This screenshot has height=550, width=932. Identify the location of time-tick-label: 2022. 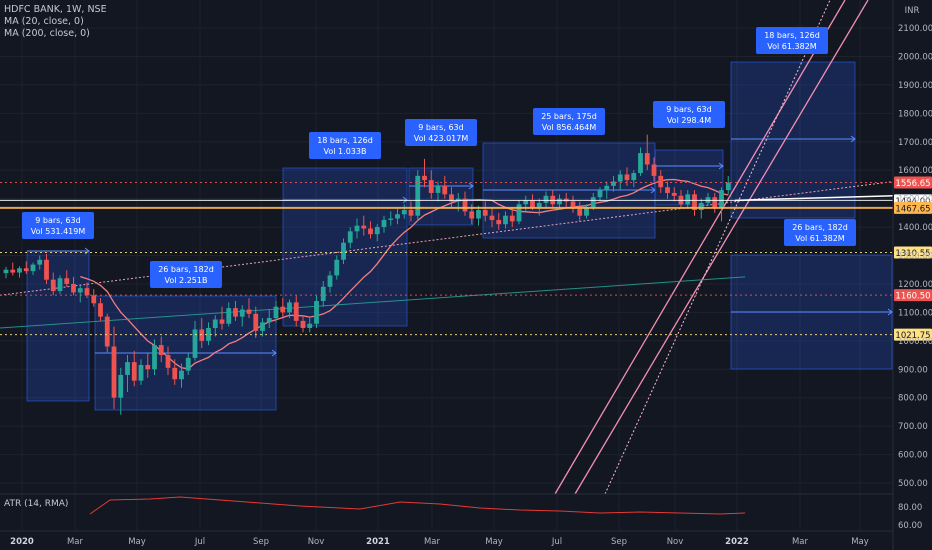
(737, 542).